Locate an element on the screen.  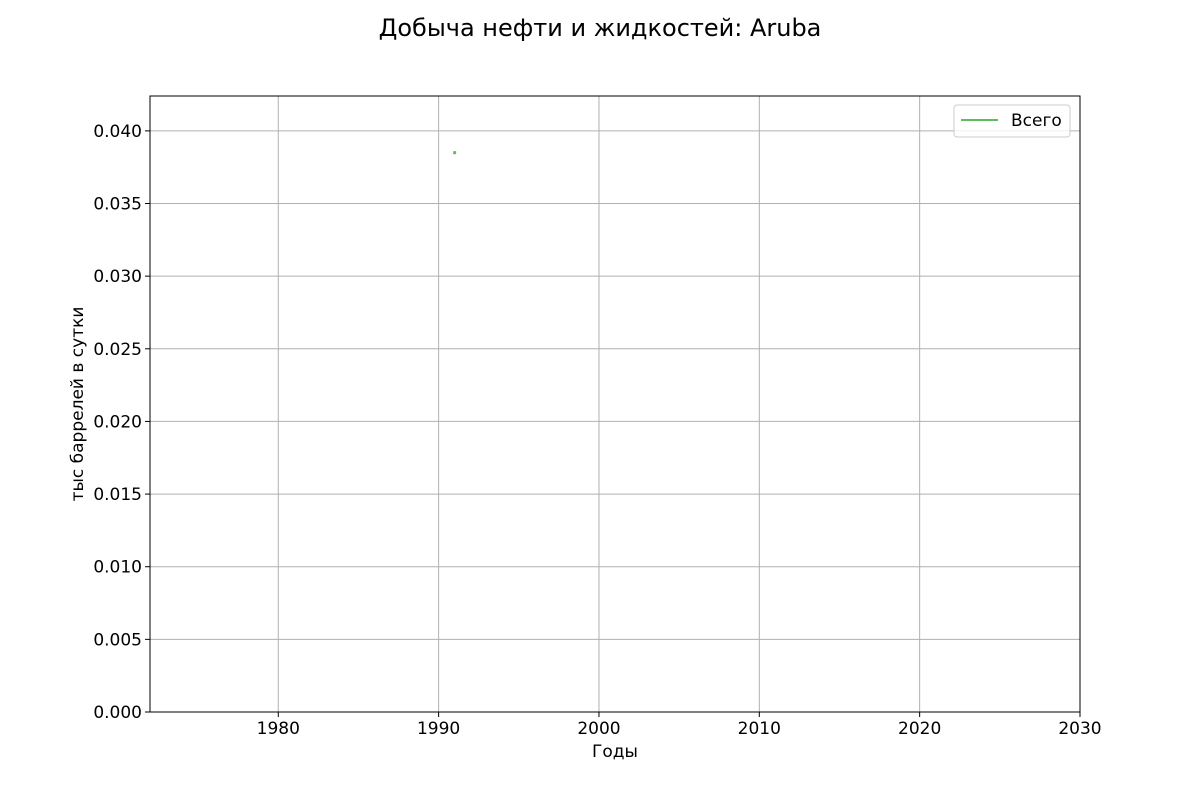
series-layer is located at coordinates (455, 153).